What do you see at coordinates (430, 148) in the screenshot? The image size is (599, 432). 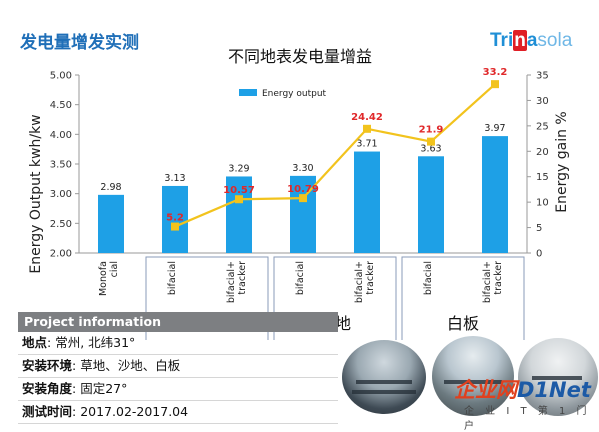 I see `bar-value-label: 3.63` at bounding box center [430, 148].